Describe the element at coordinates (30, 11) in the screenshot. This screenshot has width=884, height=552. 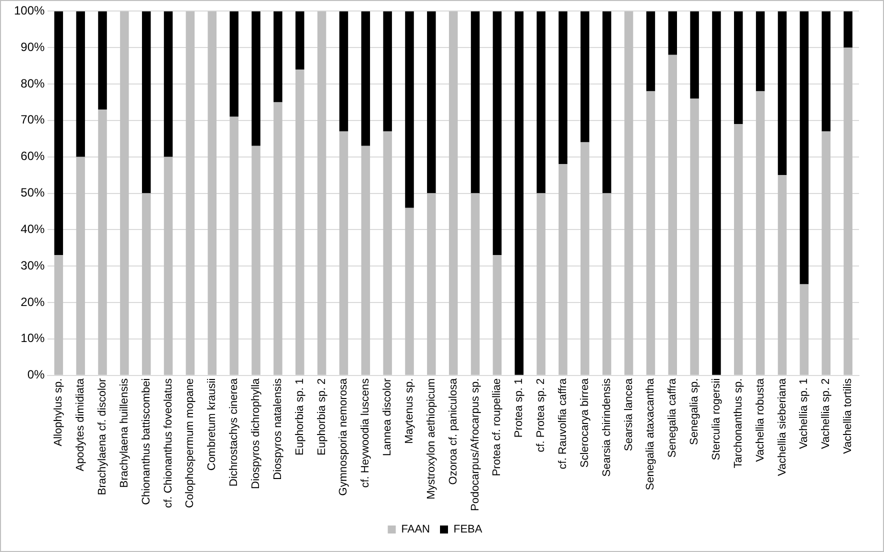
I see `y-tick-label: 100%` at that location.